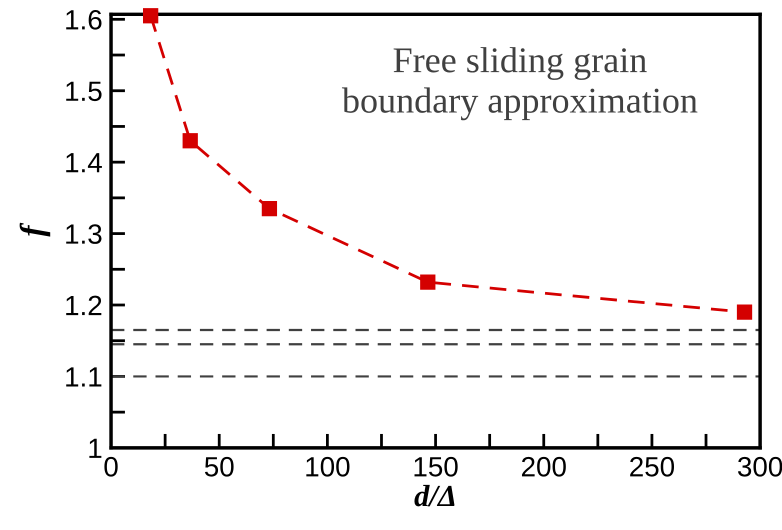  What do you see at coordinates (84, 306) in the screenshot?
I see `y-tick-label: 1.2` at bounding box center [84, 306].